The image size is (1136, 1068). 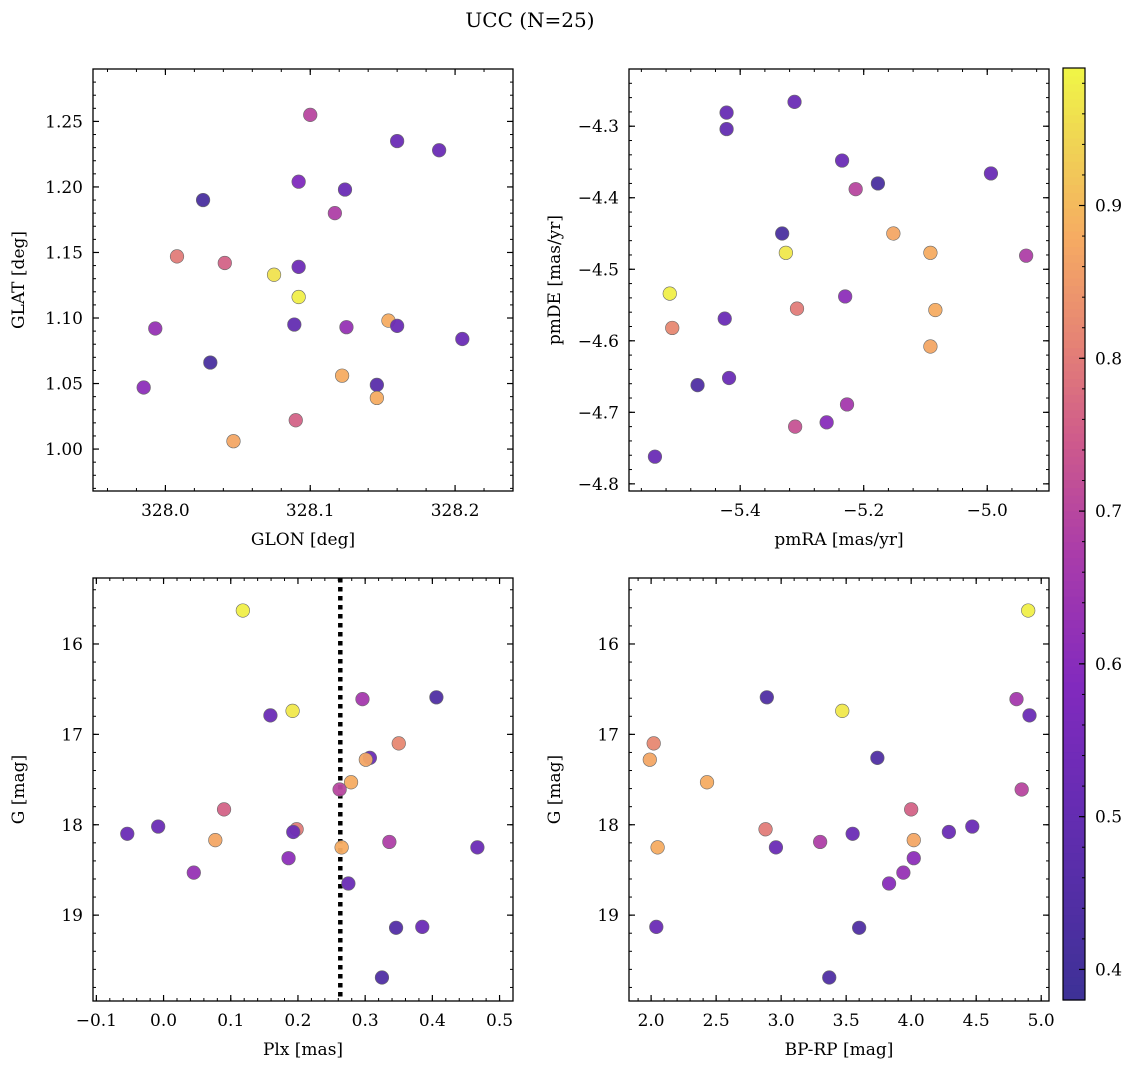 What do you see at coordinates (839, 1050) in the screenshot?
I see `x-axis-label: BP-RP [mag]` at bounding box center [839, 1050].